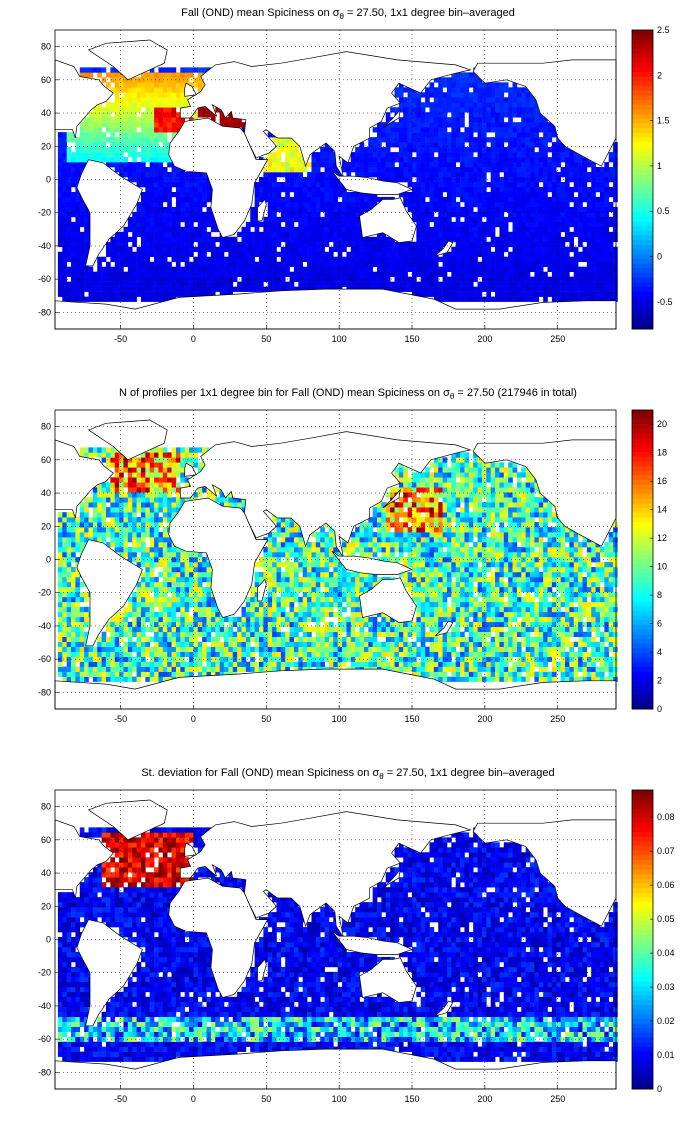 This screenshot has height=1140, width=696. What do you see at coordinates (666, 953) in the screenshot?
I see `colorbar-tick-label: 0.04` at bounding box center [666, 953].